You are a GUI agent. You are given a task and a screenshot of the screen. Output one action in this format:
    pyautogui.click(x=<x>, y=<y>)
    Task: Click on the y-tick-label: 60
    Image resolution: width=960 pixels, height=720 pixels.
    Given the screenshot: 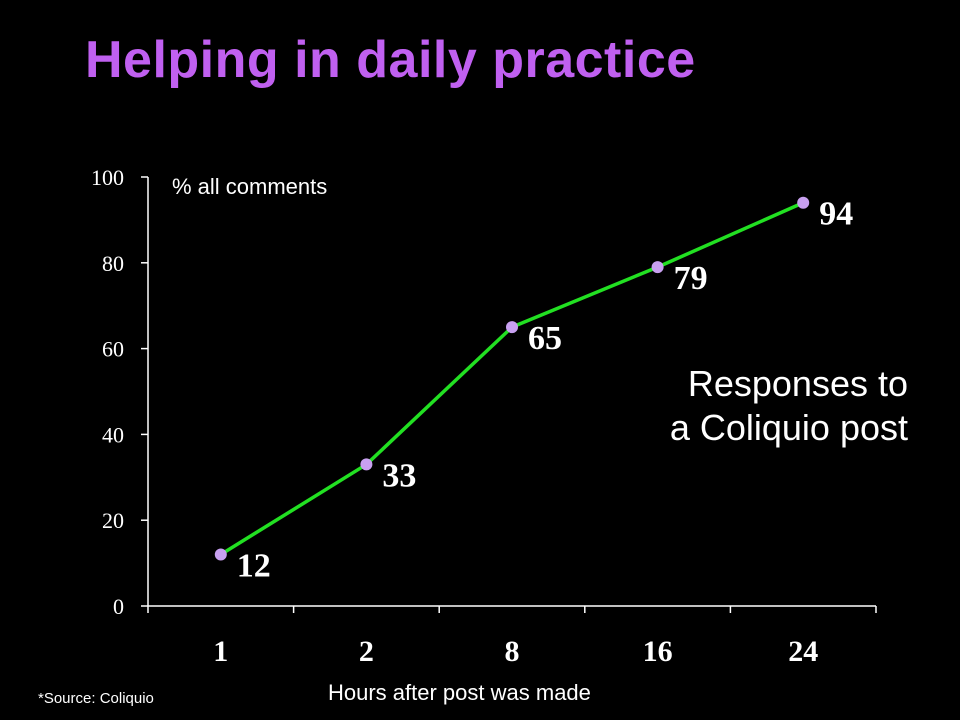 What is the action you would take?
    pyautogui.click(x=113, y=349)
    